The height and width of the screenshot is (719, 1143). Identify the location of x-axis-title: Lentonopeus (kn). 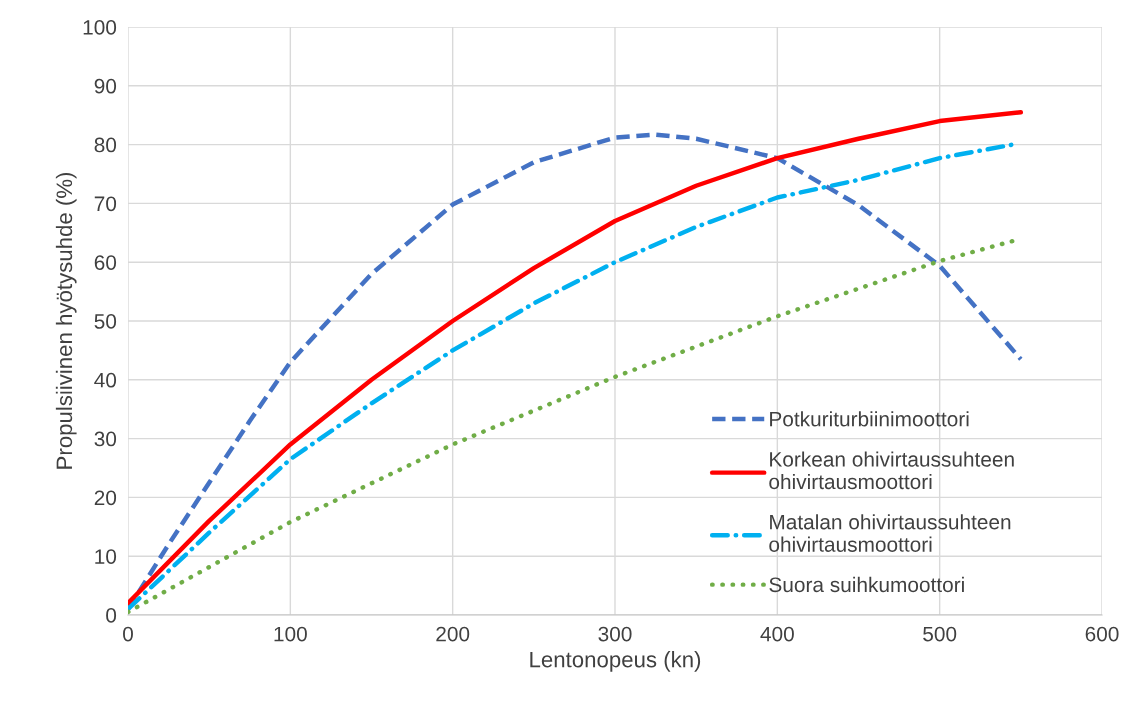
(615, 661).